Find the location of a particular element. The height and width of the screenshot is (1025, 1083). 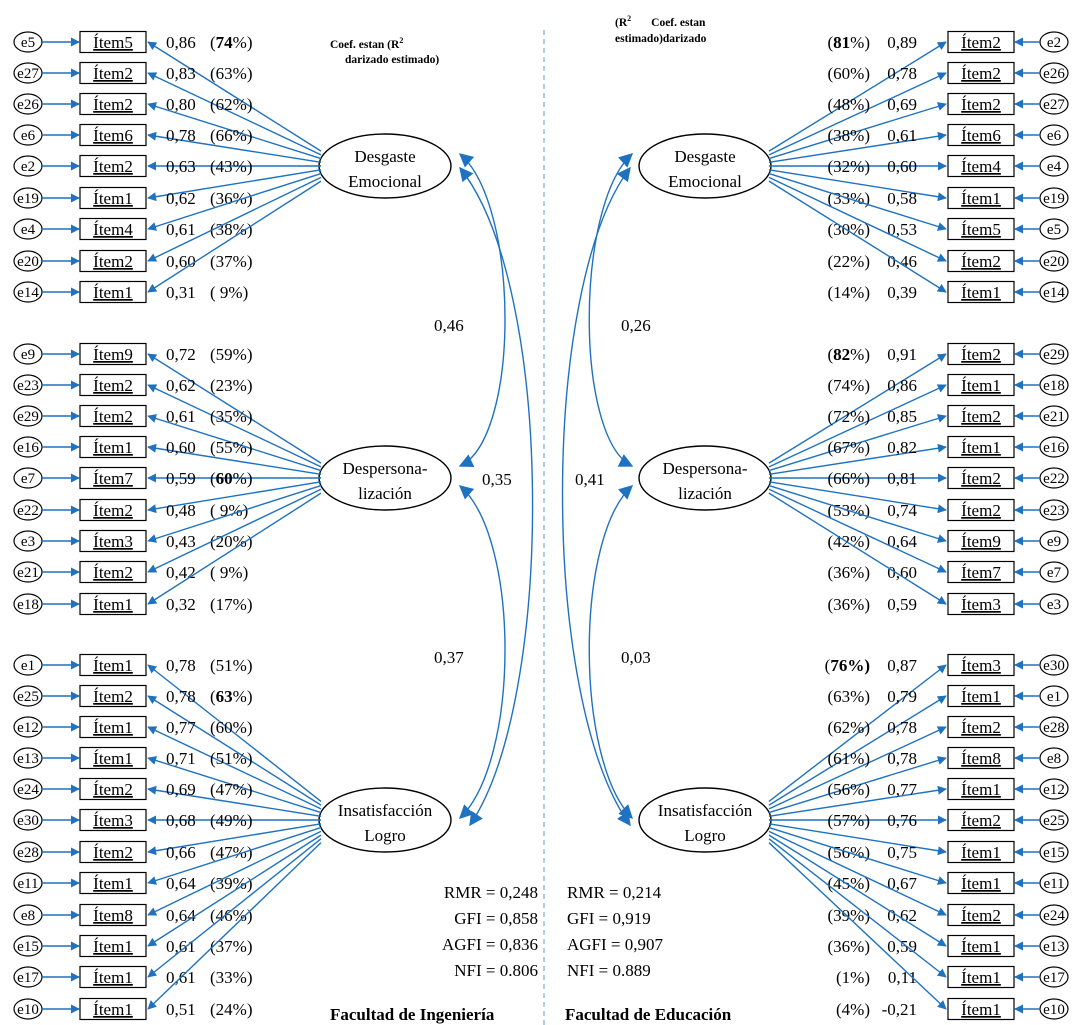

left-indicator-row: e9 Ítem9 0,72 (59%) is located at coordinates (167, 403).